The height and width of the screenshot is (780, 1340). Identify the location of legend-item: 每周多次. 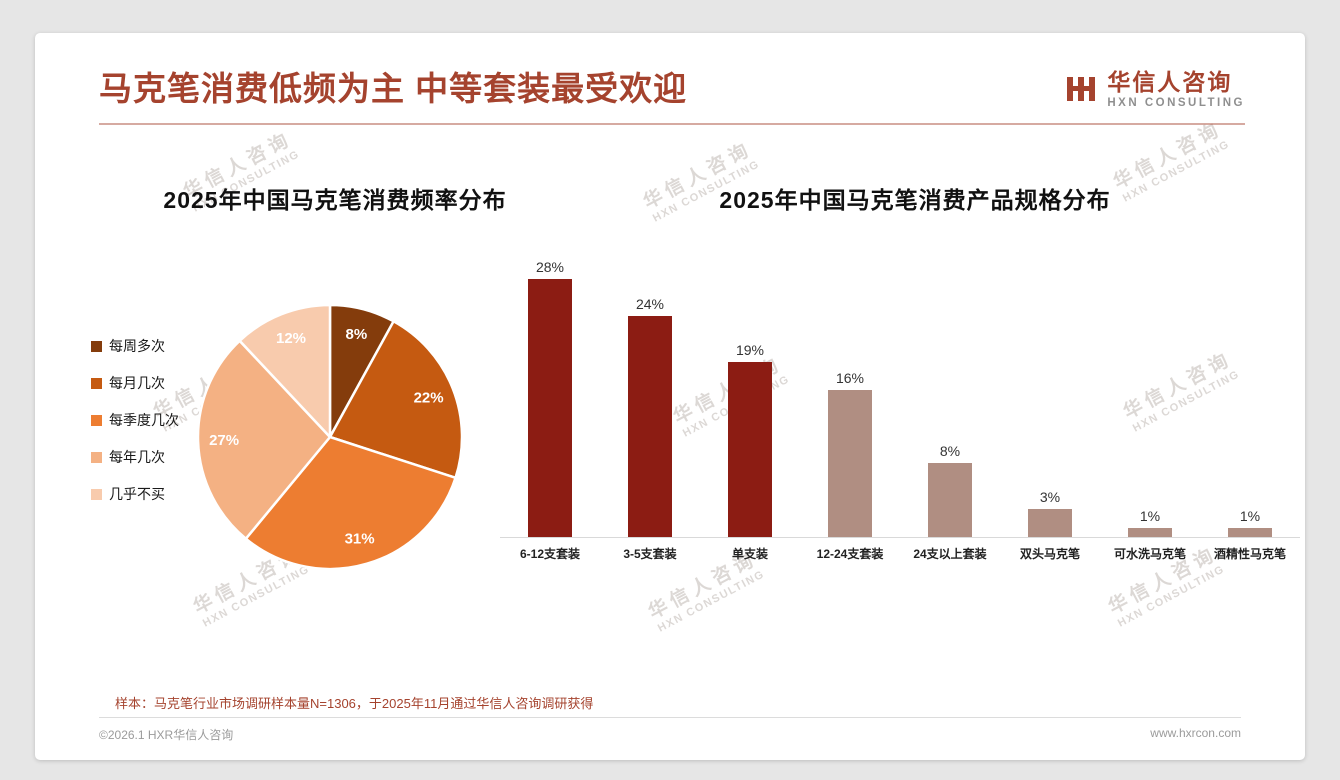
(135, 346).